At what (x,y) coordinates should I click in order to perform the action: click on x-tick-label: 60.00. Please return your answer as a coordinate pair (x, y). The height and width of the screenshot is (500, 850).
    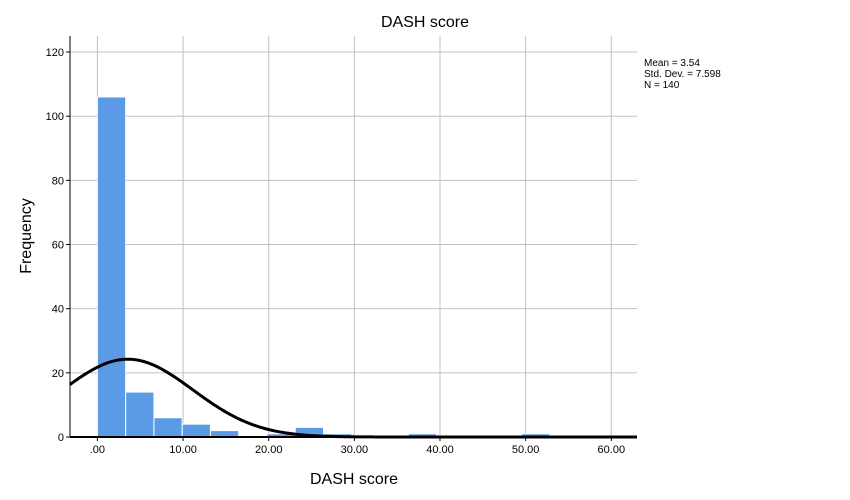
    Looking at the image, I should click on (612, 450).